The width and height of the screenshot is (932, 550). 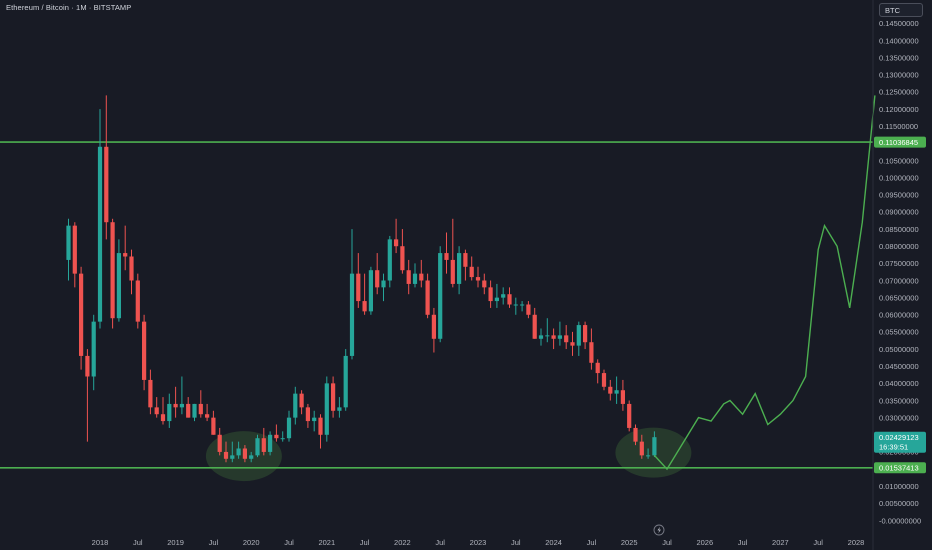 I want to click on y-tick-label: -0.00000000, so click(x=900, y=520).